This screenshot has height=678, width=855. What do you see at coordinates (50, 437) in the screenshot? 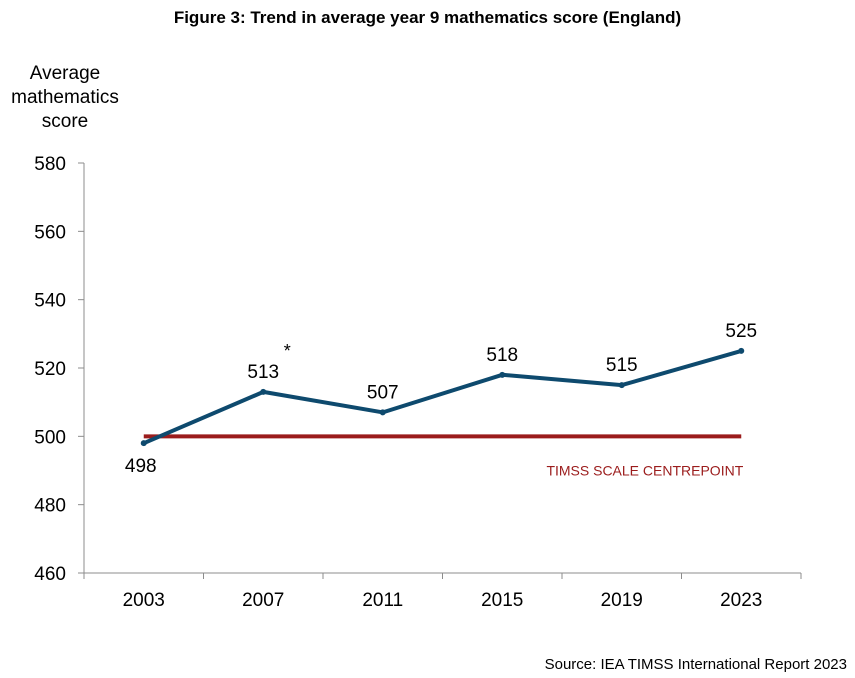
I see `y-tick-label: 500` at bounding box center [50, 437].